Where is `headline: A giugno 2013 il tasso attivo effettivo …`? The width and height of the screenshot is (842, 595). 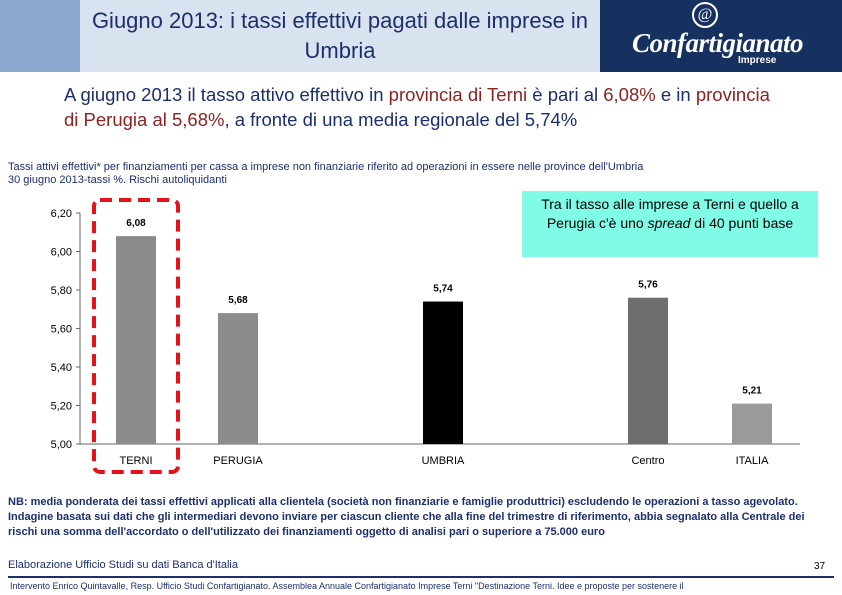
headline: A giugno 2013 il tasso attivo effettivo … is located at coordinates (424, 107).